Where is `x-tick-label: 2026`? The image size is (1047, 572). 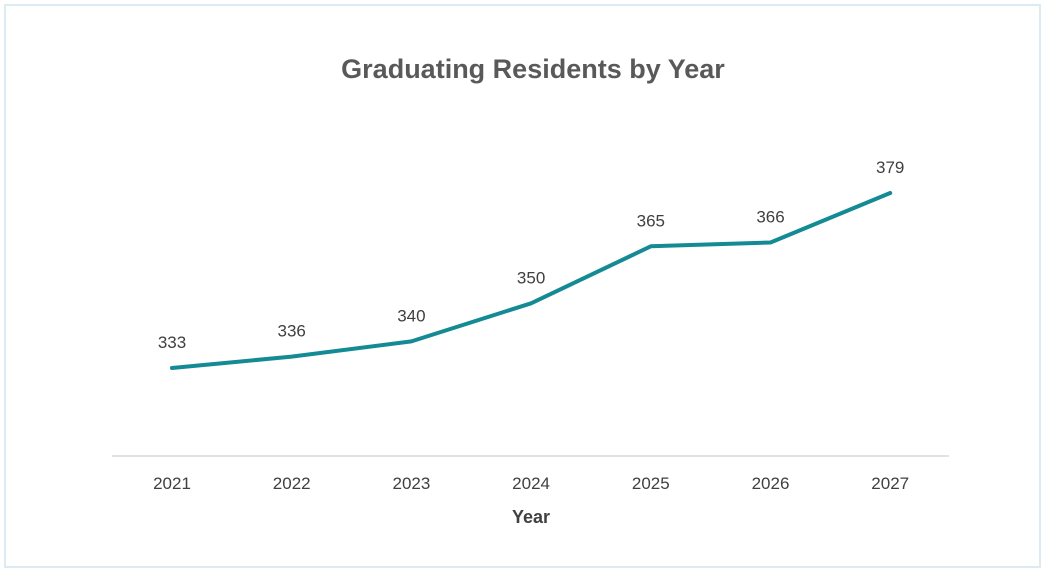 x-tick-label: 2026 is located at coordinates (771, 483).